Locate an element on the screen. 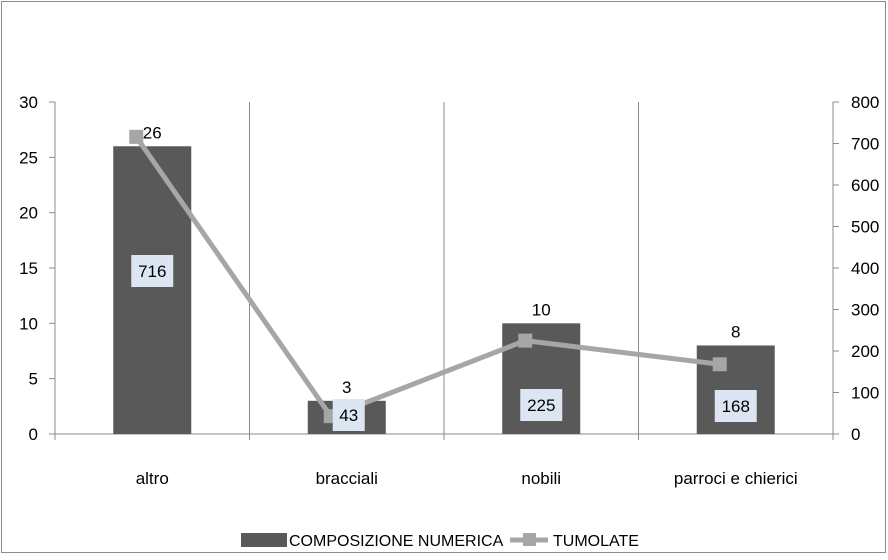 Image resolution: width=888 pixels, height=560 pixels. y-right-tick-label: 400 is located at coordinates (865, 268).